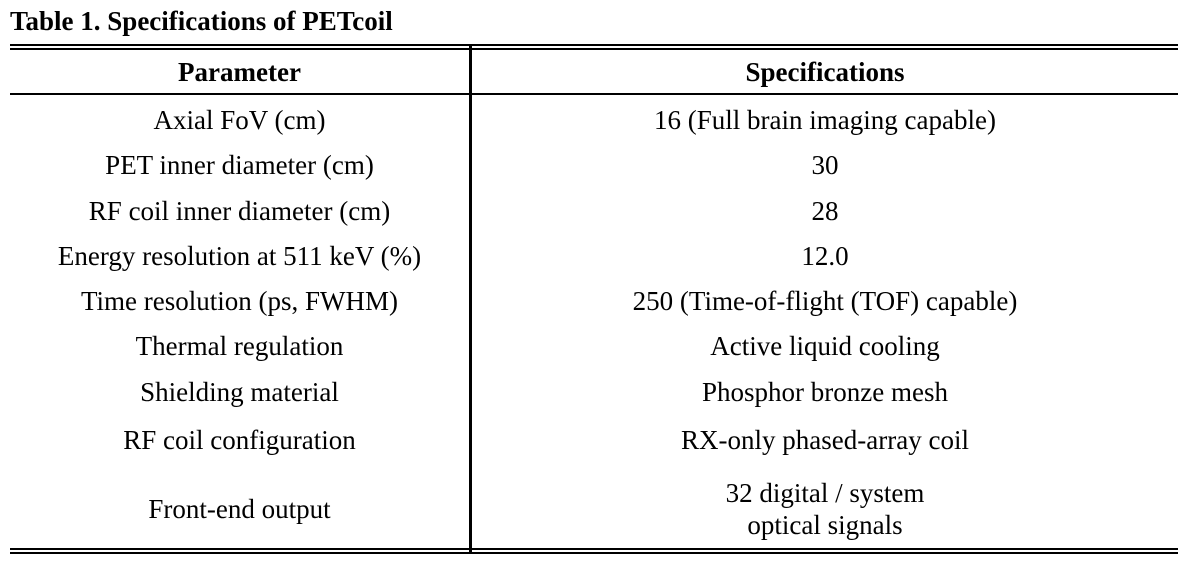 Image resolution: width=1190 pixels, height=572 pixels. I want to click on header-rule, so click(594, 94).